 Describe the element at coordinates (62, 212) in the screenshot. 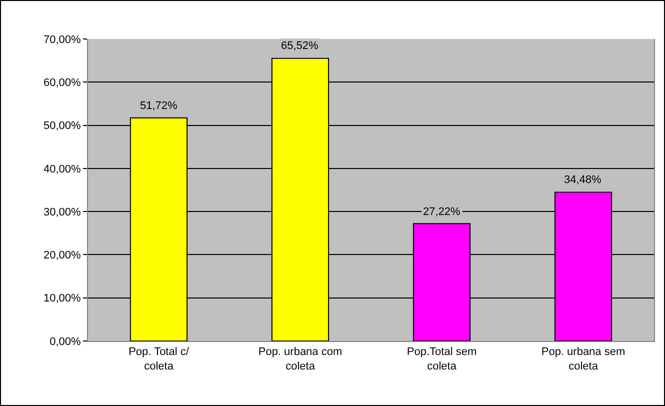

I see `y-tick-label: 30,00%` at that location.